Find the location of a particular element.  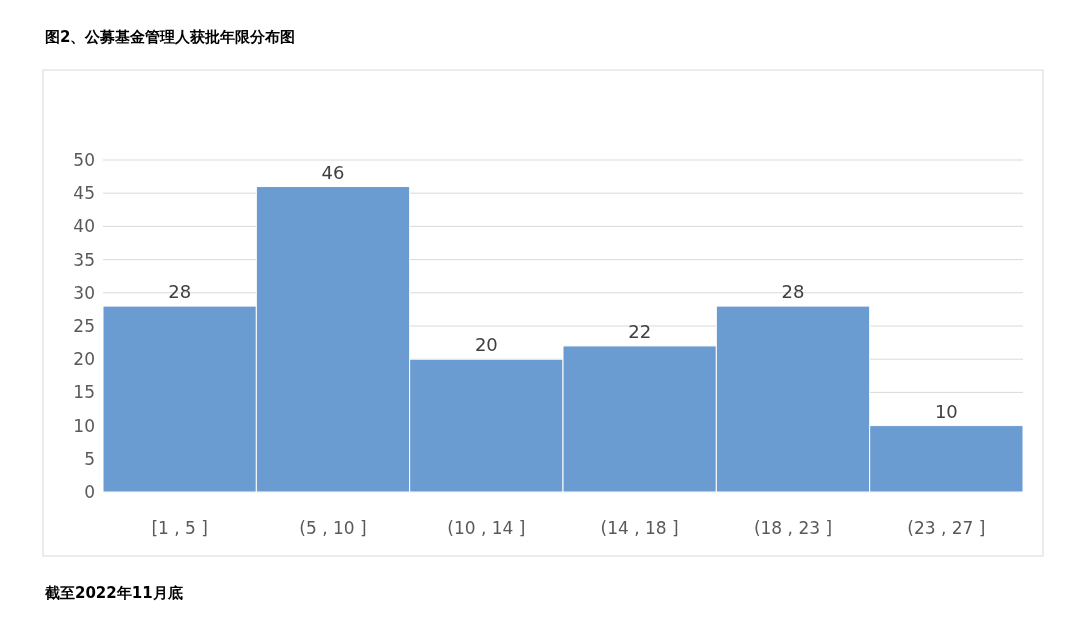

y-tick-label: 35 is located at coordinates (84, 259).